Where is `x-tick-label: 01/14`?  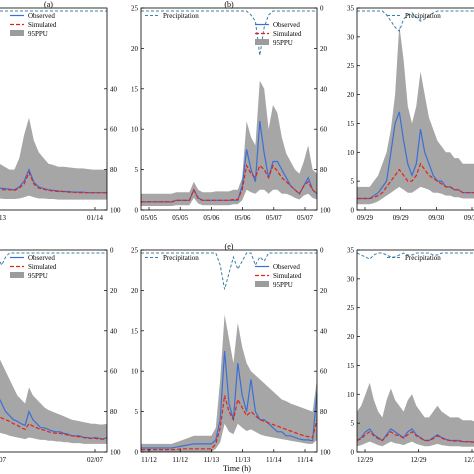
x-tick-label: 01/14 is located at coordinates (95, 218).